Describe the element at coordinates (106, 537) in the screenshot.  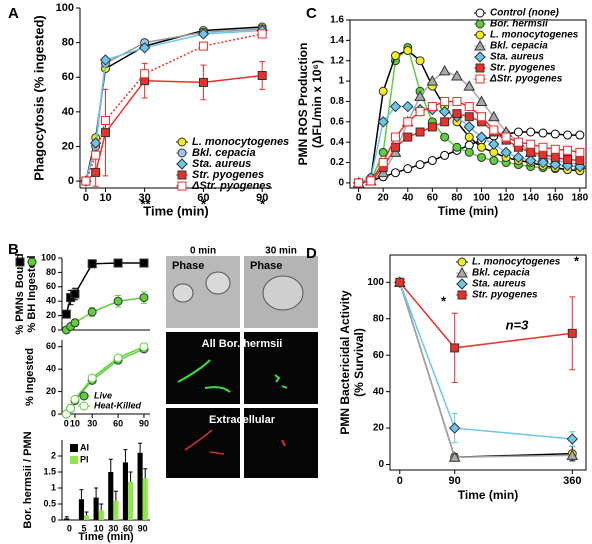
I see `x-axis-label: Time (min)` at that location.